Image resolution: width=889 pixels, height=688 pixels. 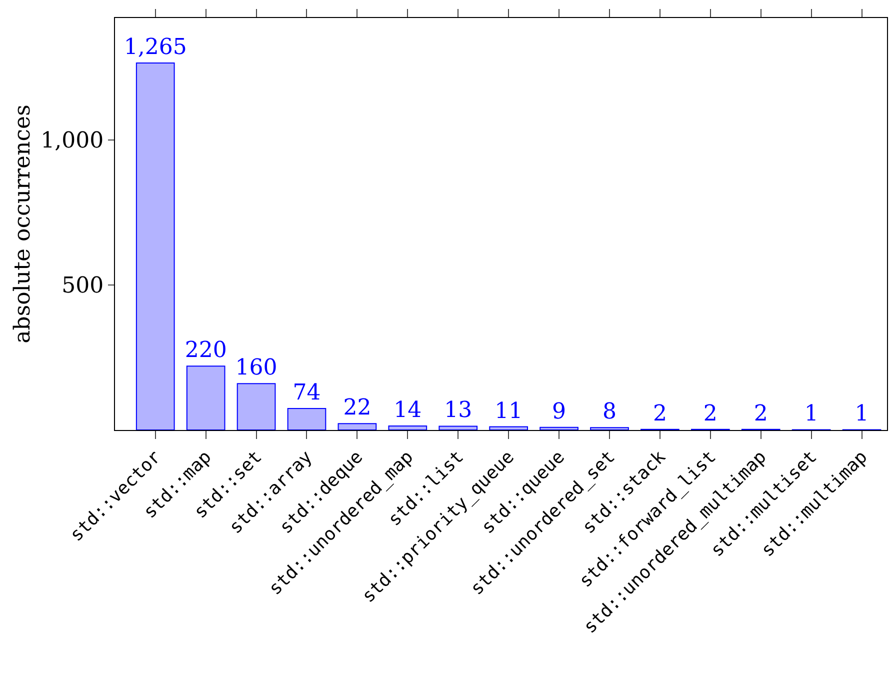 What do you see at coordinates (83, 286) in the screenshot?
I see `y-tick-label: 500` at bounding box center [83, 286].